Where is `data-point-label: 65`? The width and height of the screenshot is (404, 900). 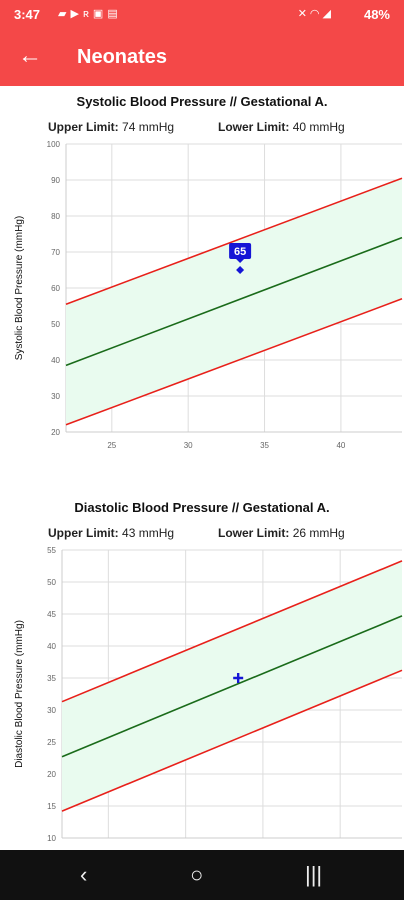 data-point-label: 65 is located at coordinates (240, 253).